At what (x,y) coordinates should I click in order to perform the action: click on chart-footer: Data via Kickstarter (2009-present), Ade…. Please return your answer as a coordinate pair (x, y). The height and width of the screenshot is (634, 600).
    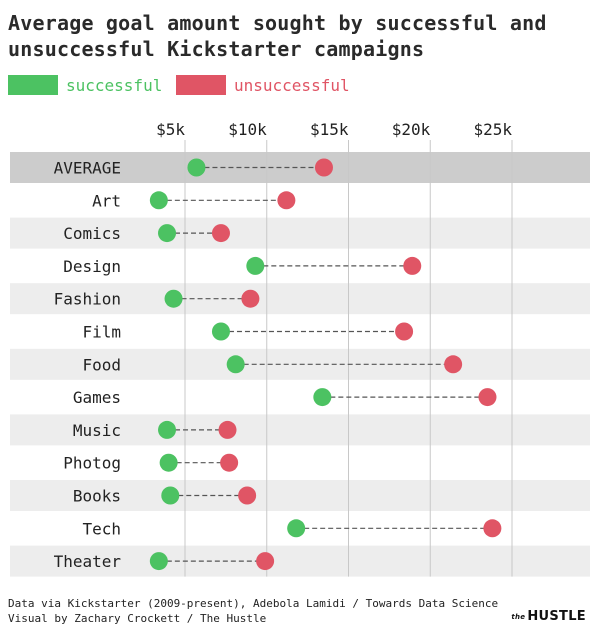
    Looking at the image, I should click on (253, 611).